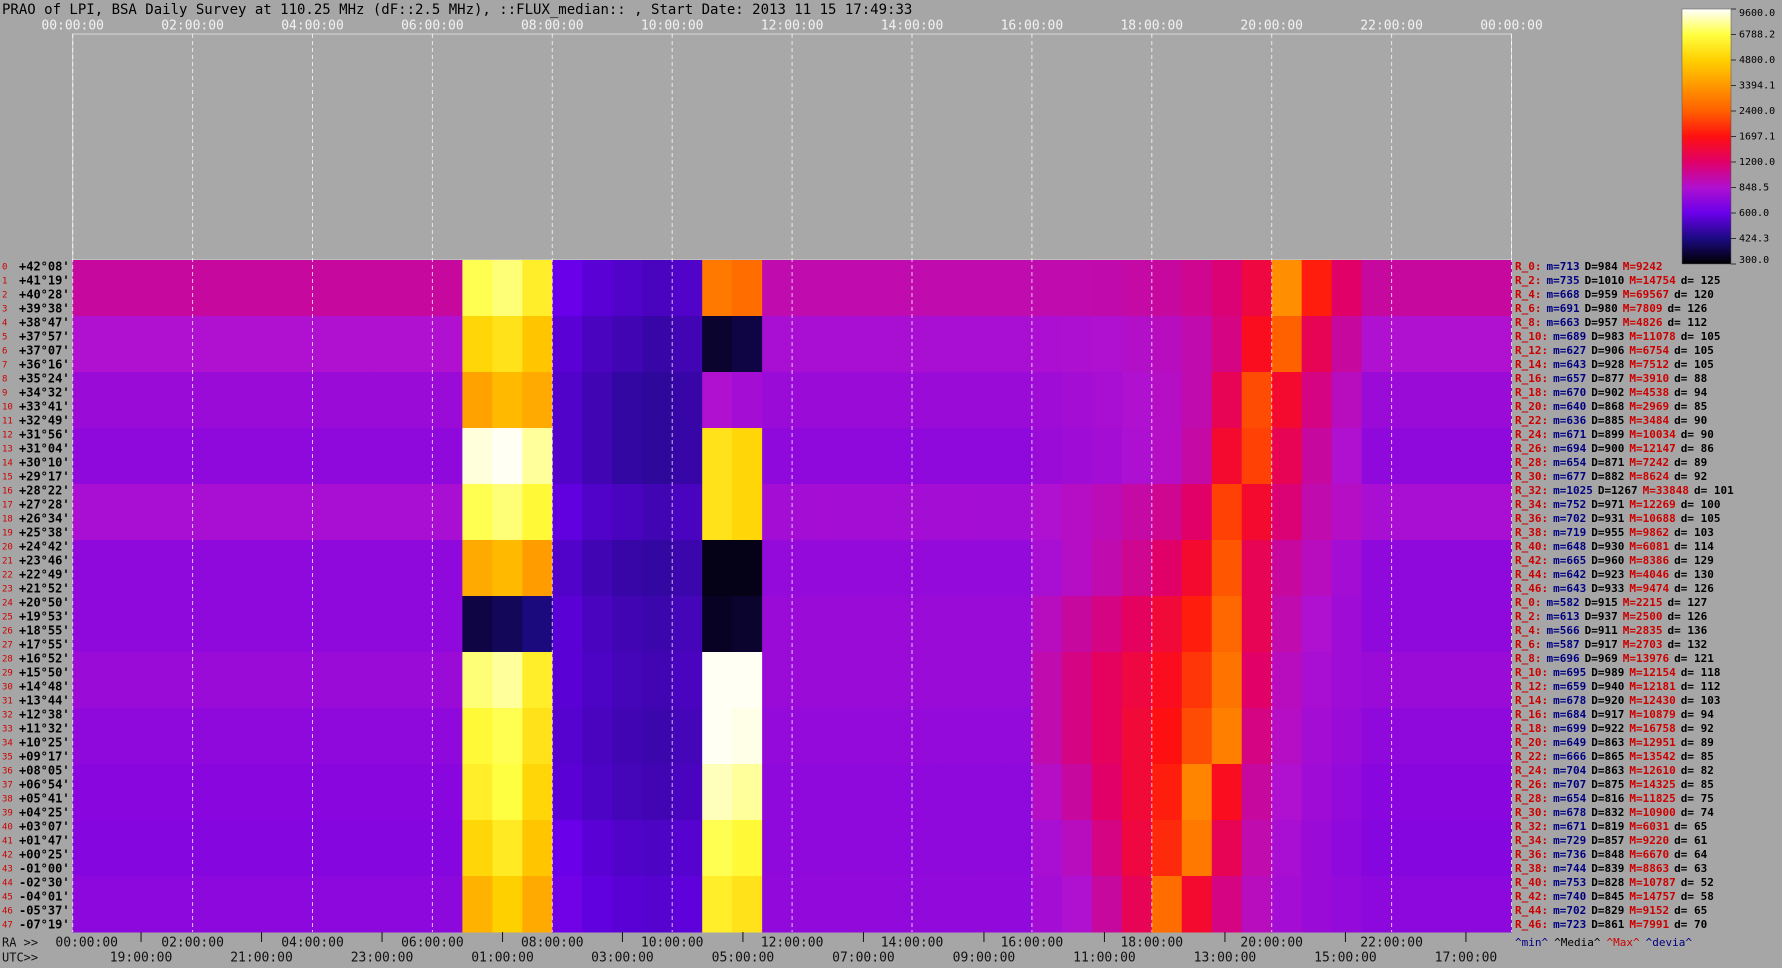 The width and height of the screenshot is (1782, 968). What do you see at coordinates (44, 589) in the screenshot?
I see `declination-label: +21°52'` at bounding box center [44, 589].